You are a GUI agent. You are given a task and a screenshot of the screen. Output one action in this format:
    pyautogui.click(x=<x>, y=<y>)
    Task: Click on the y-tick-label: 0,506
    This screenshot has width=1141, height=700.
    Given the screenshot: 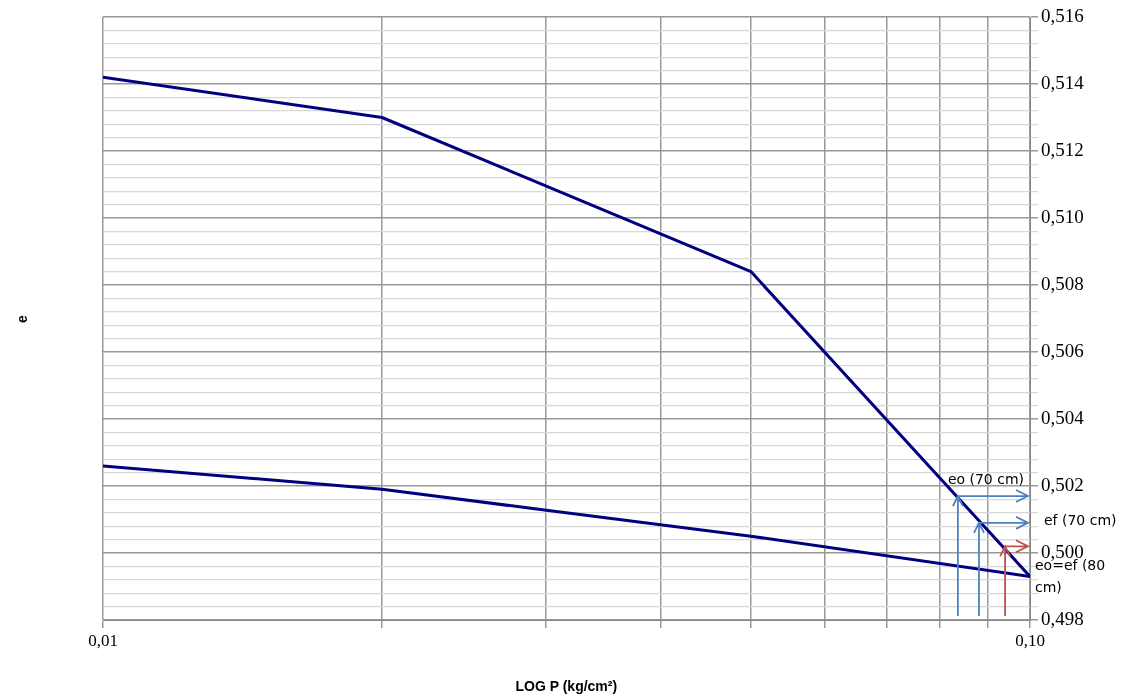 What is the action you would take?
    pyautogui.click(x=1062, y=350)
    